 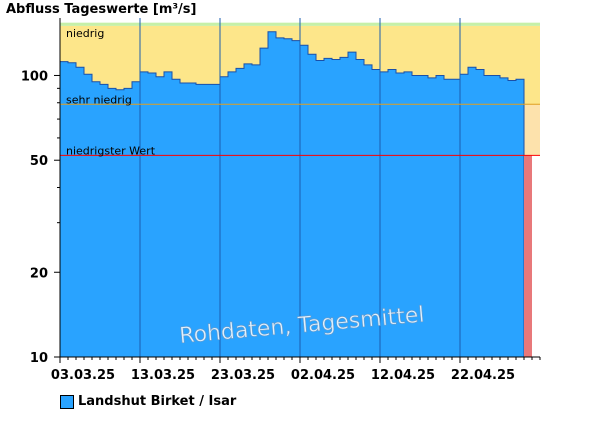 I want to click on legend-swatch, so click(x=67, y=401).